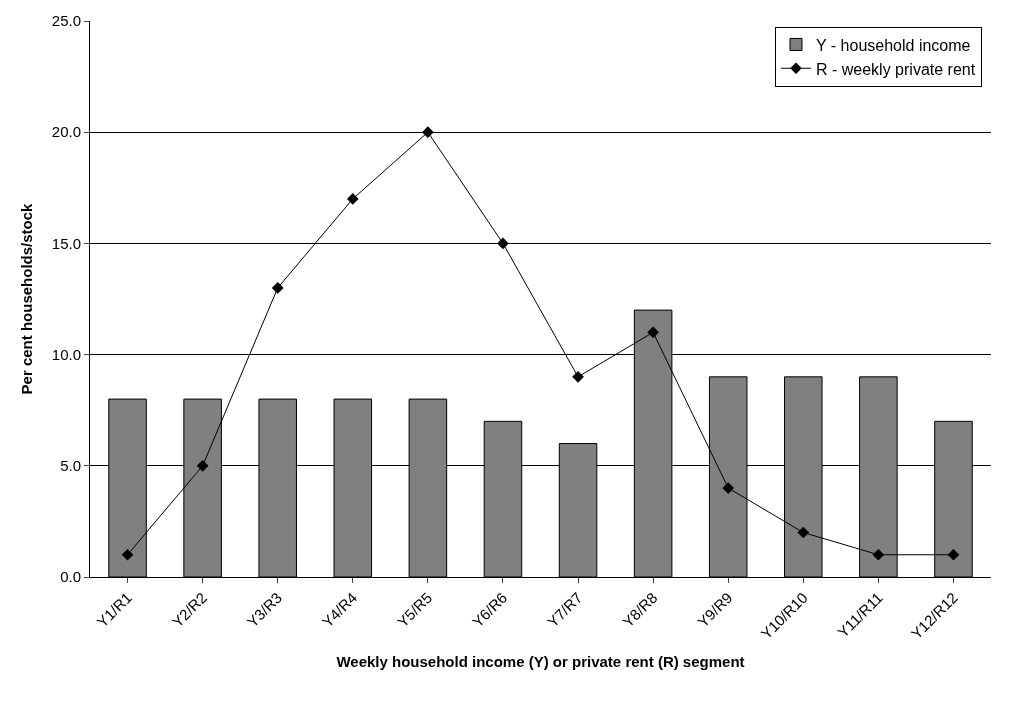 Image resolution: width=1016 pixels, height=727 pixels. I want to click on legend-label: Y - household income, so click(893, 45).